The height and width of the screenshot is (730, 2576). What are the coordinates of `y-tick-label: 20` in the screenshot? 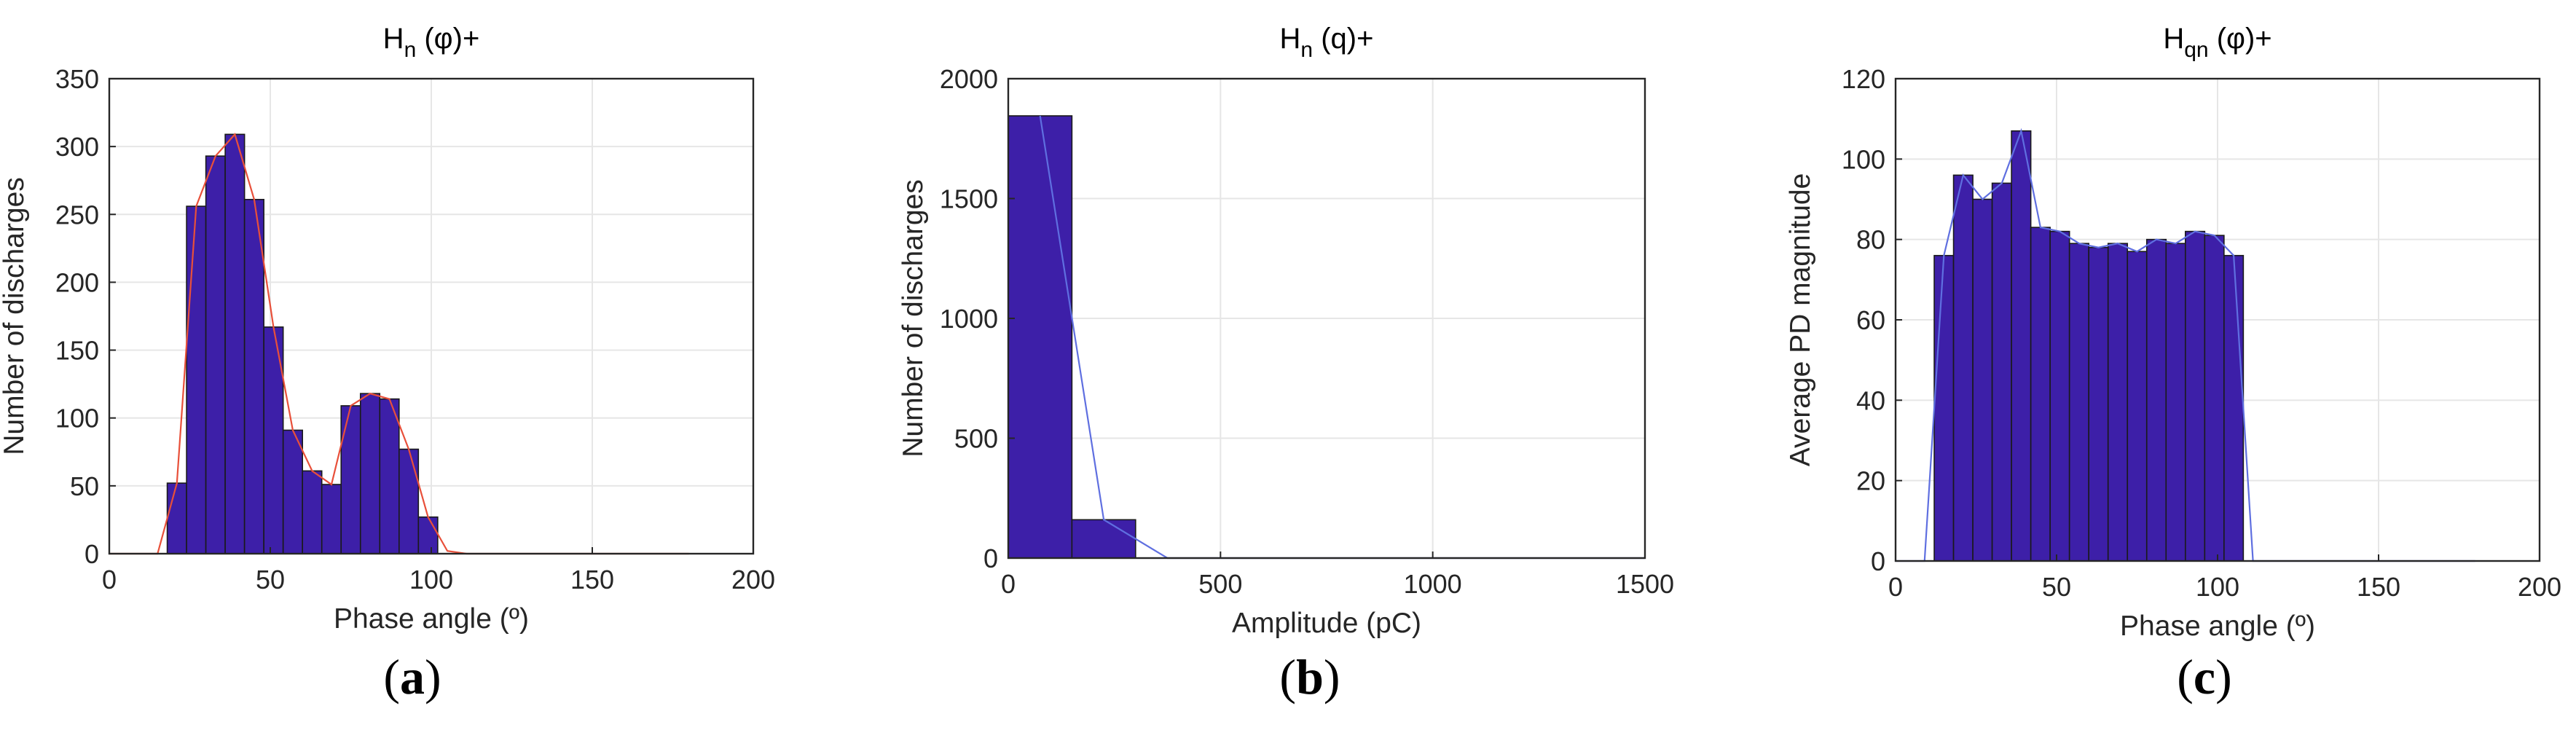 It's located at (1870, 481).